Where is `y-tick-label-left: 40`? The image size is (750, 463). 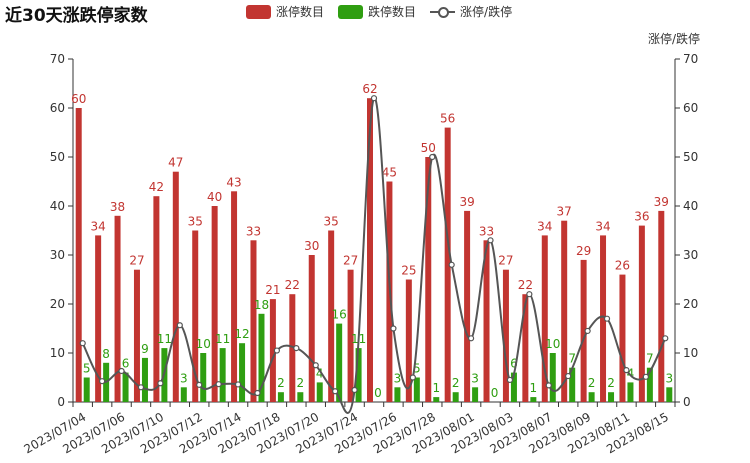 y-tick-label-left: 40 is located at coordinates (57, 206).